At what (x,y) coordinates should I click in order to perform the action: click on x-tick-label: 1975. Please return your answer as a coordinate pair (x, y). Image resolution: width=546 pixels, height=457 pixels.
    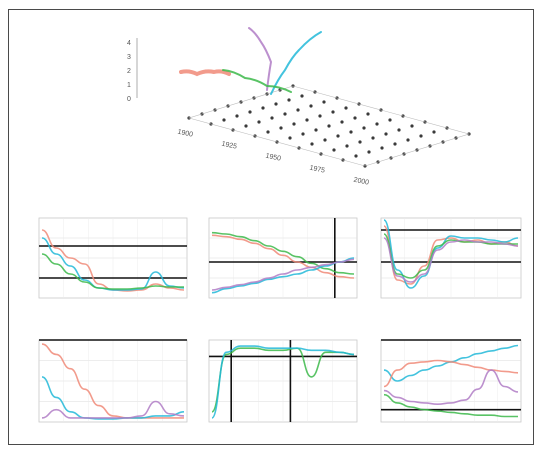
    Looking at the image, I should click on (317, 170).